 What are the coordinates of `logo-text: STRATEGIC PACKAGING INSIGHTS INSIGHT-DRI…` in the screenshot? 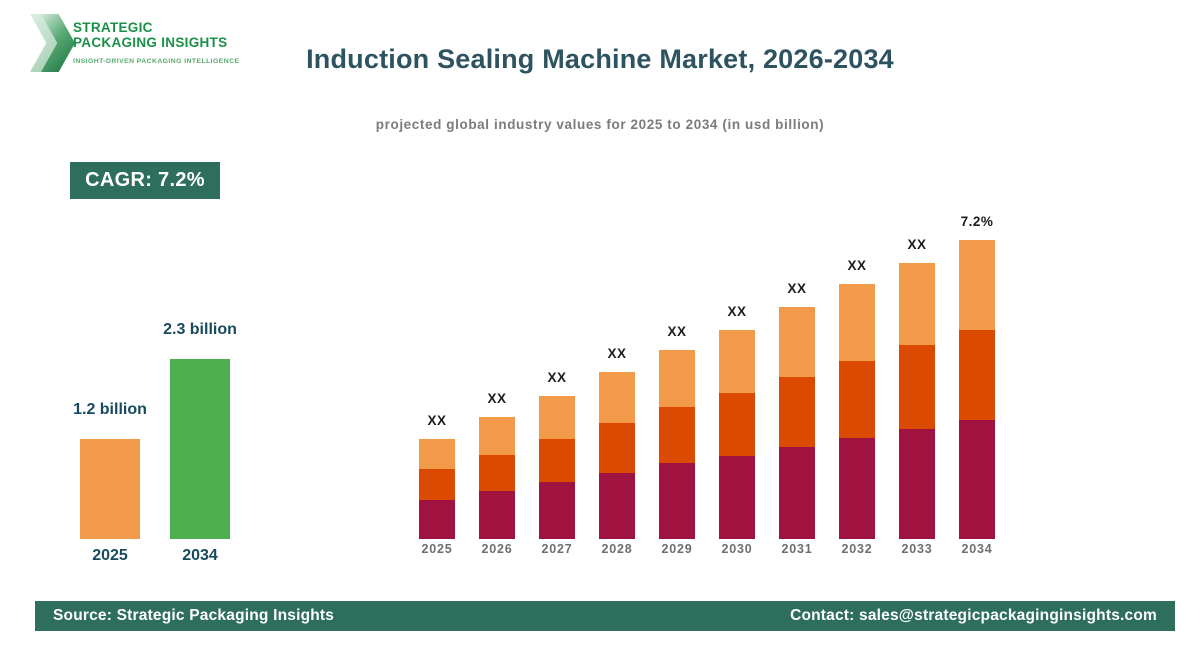 It's located at (156, 42).